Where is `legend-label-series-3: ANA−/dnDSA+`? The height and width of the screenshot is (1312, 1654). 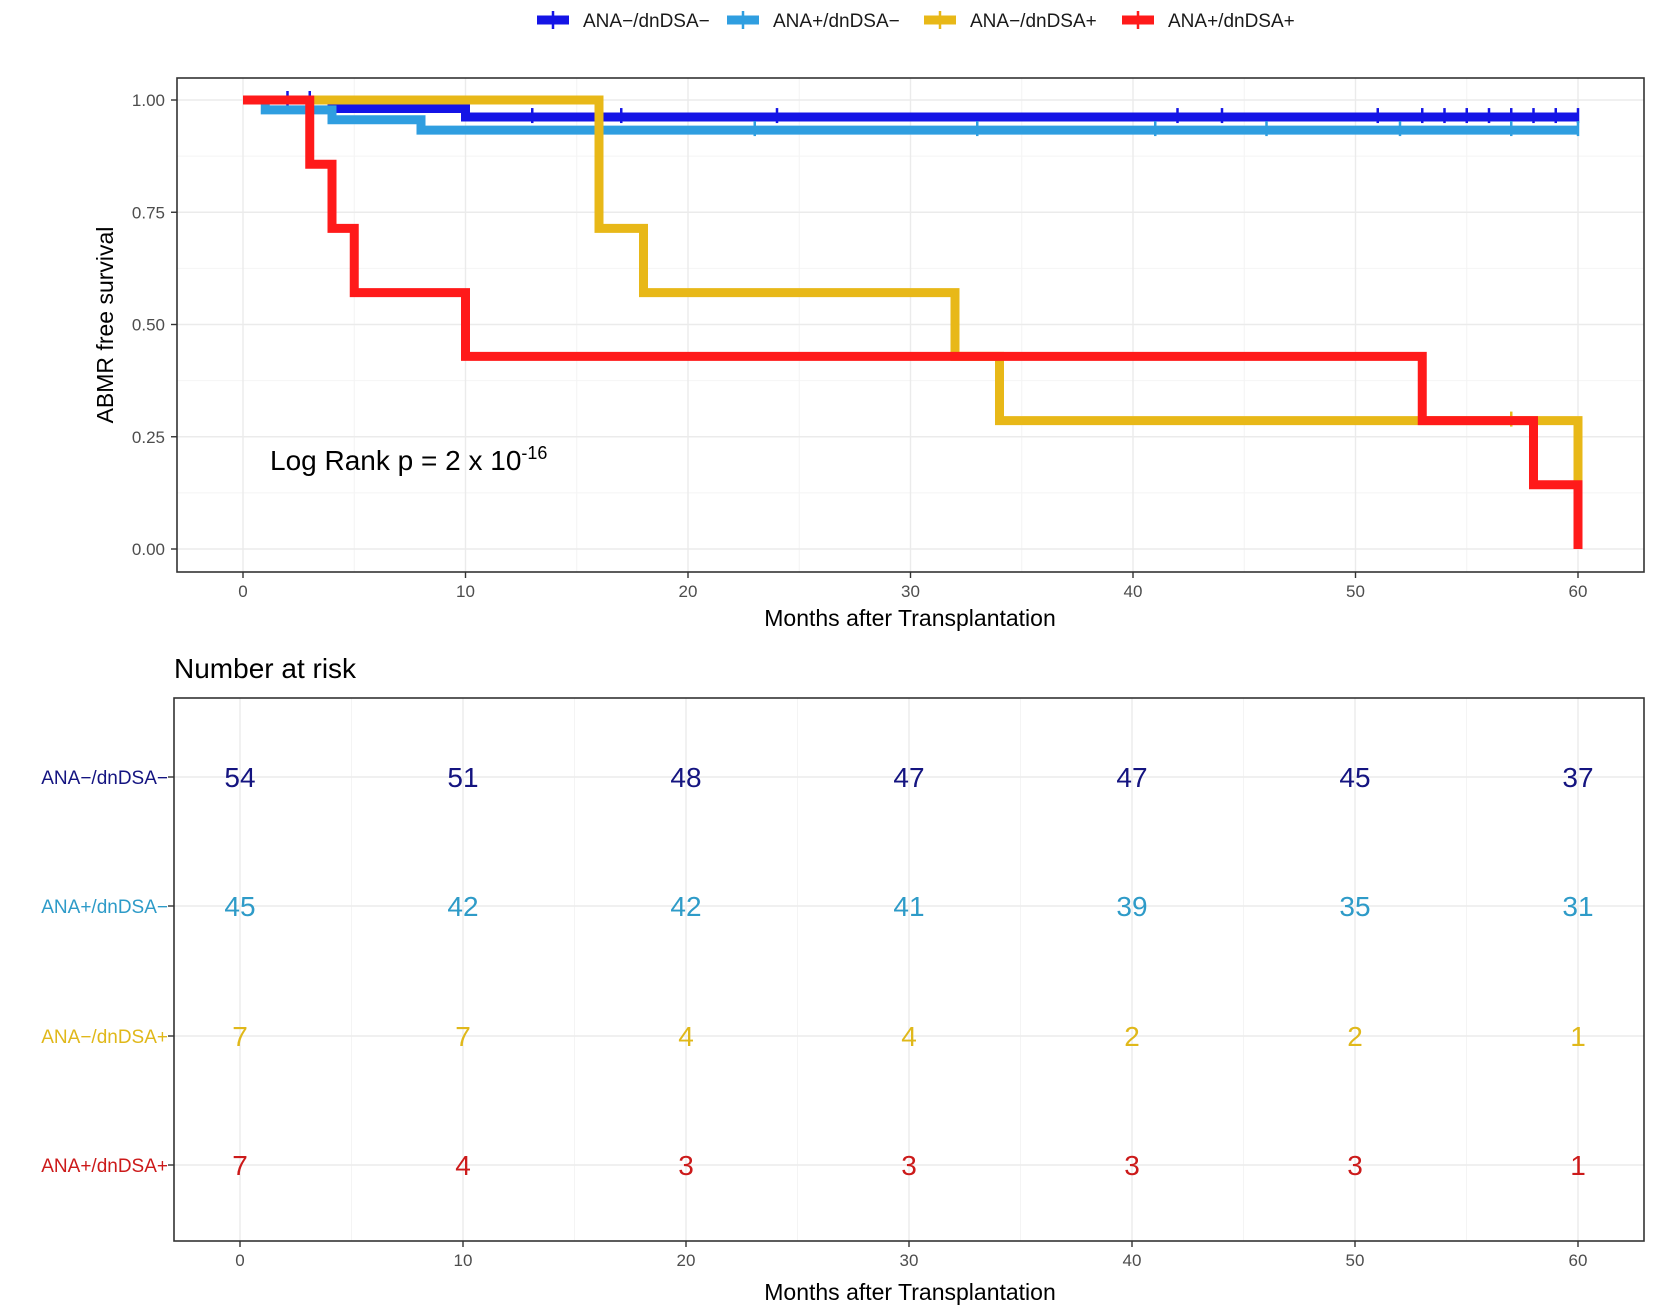
legend-label-series-3: ANA−/dnDSA+ is located at coordinates (1033, 21).